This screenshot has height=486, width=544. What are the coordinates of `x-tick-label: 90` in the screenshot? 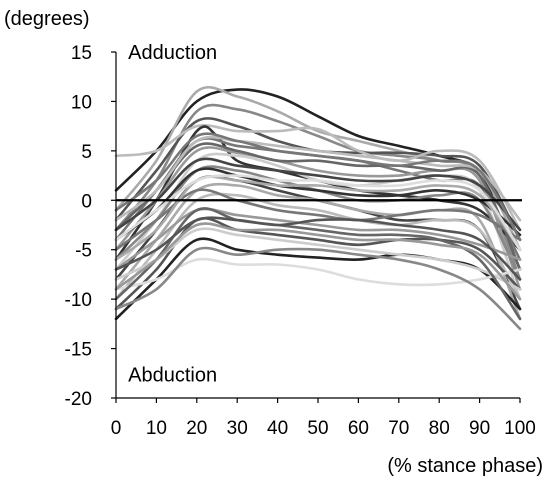 It's located at (479, 428).